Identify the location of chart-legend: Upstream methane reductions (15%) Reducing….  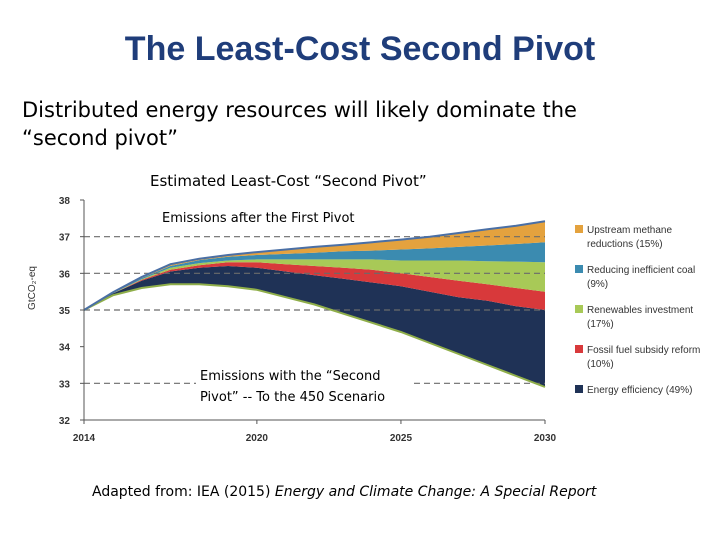
(637, 310).